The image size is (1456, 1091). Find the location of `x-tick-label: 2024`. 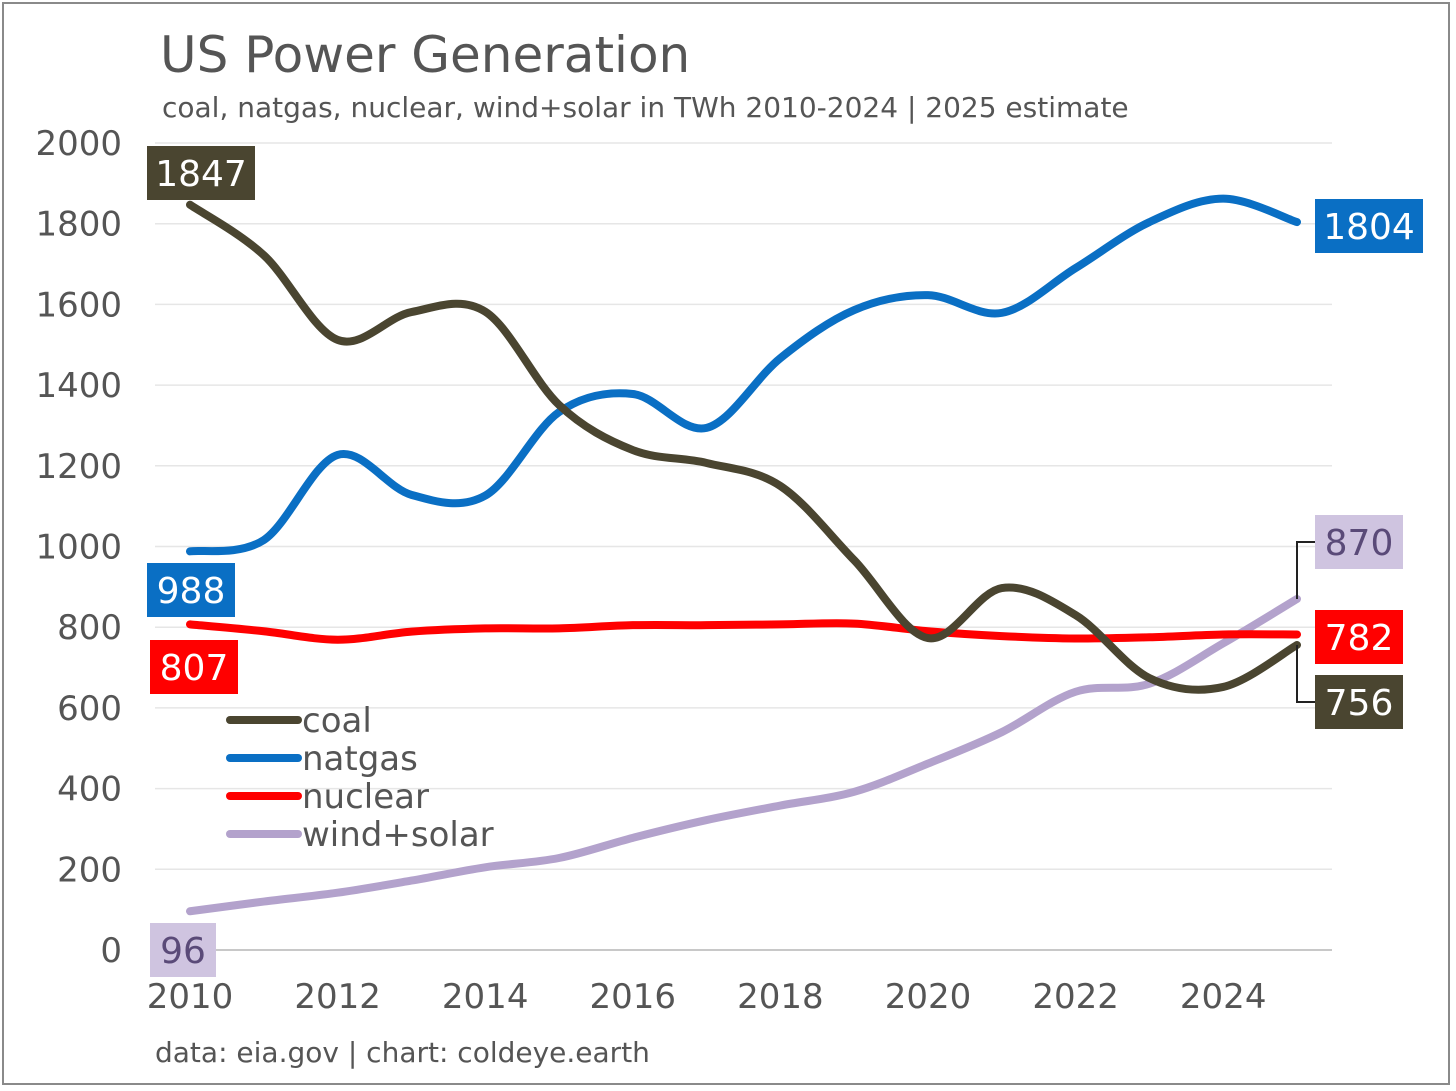

x-tick-label: 2024 is located at coordinates (1223, 997).